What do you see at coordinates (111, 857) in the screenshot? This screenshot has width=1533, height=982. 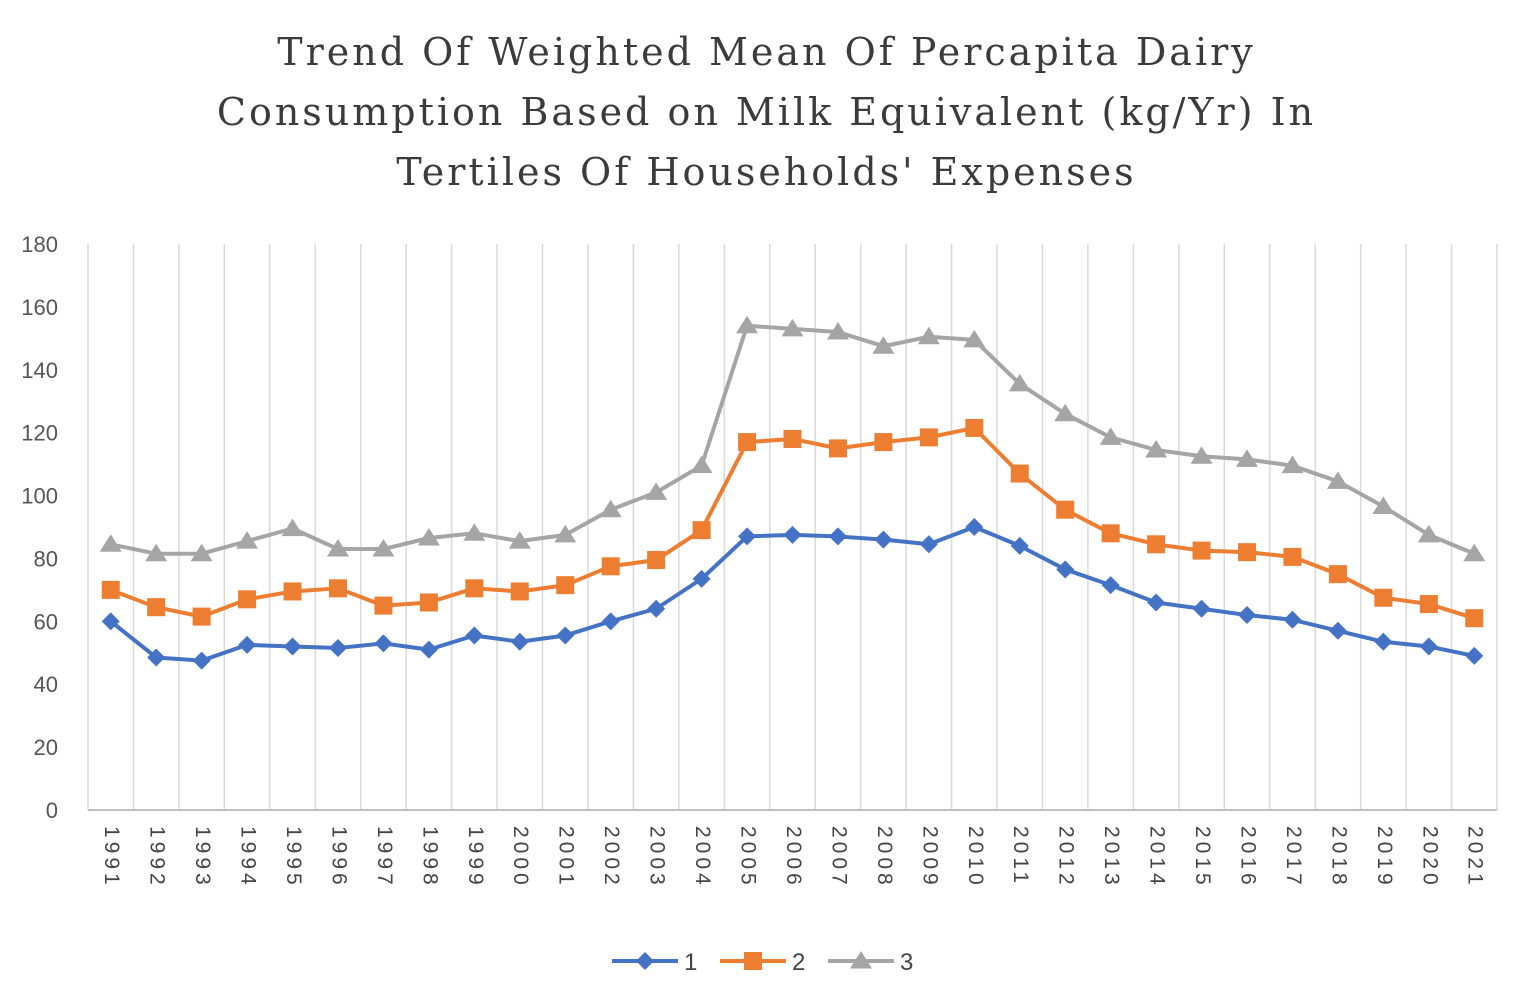 I see `x-tick-label: 1991` at bounding box center [111, 857].